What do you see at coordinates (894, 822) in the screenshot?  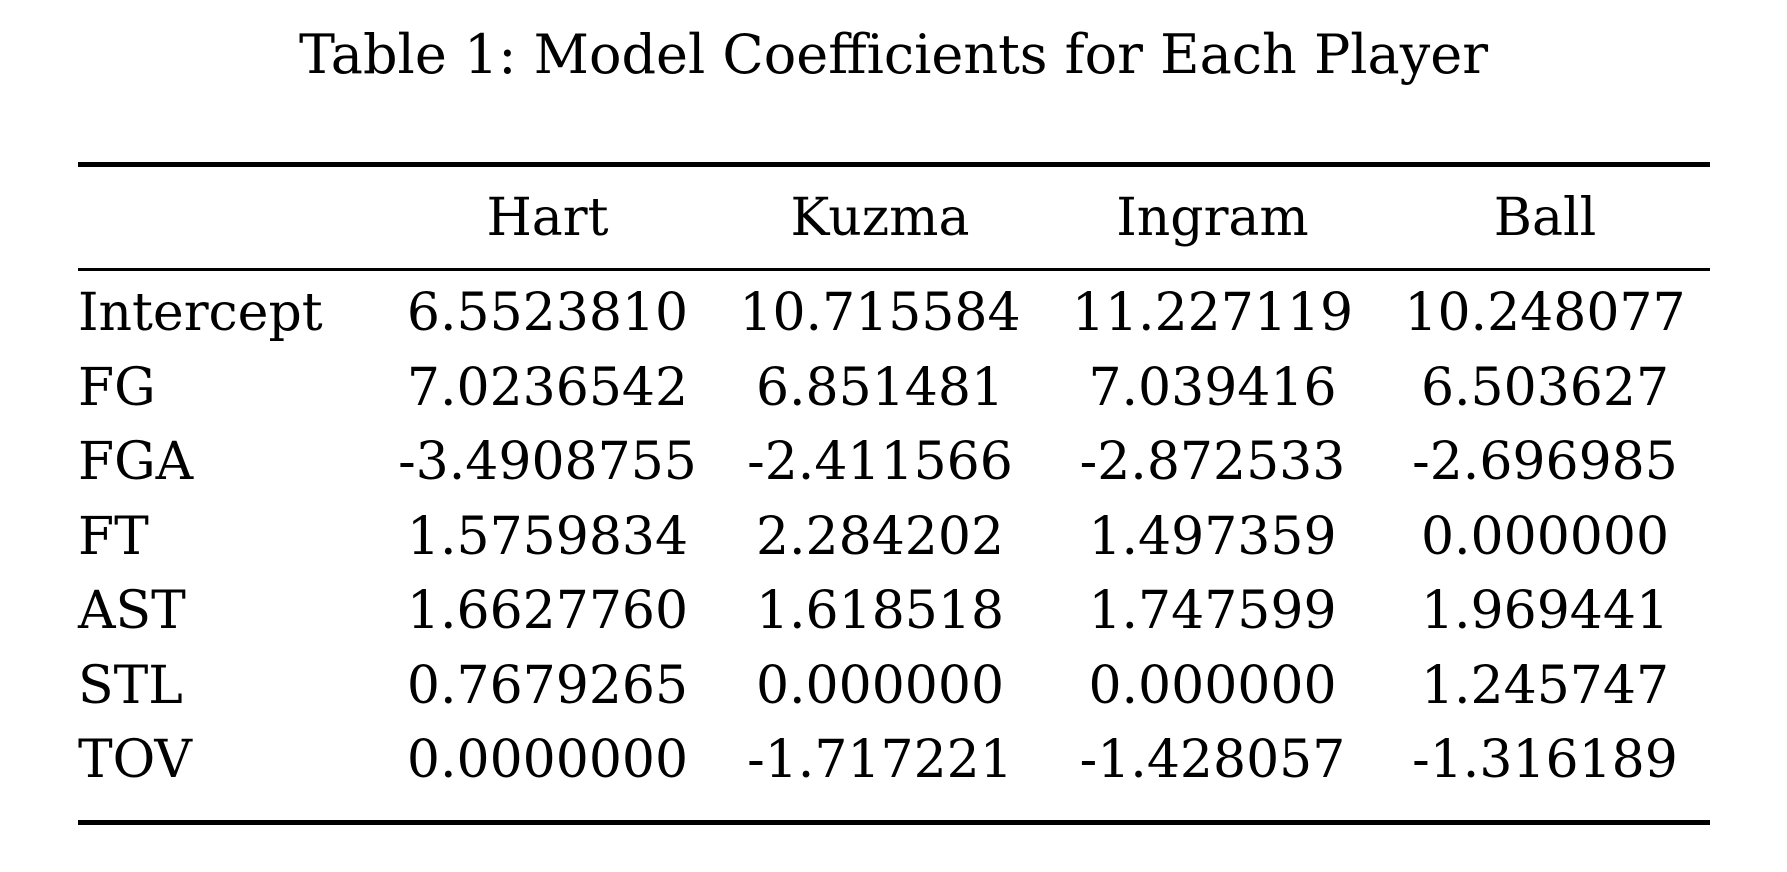 I see `table-bottom-rule` at bounding box center [894, 822].